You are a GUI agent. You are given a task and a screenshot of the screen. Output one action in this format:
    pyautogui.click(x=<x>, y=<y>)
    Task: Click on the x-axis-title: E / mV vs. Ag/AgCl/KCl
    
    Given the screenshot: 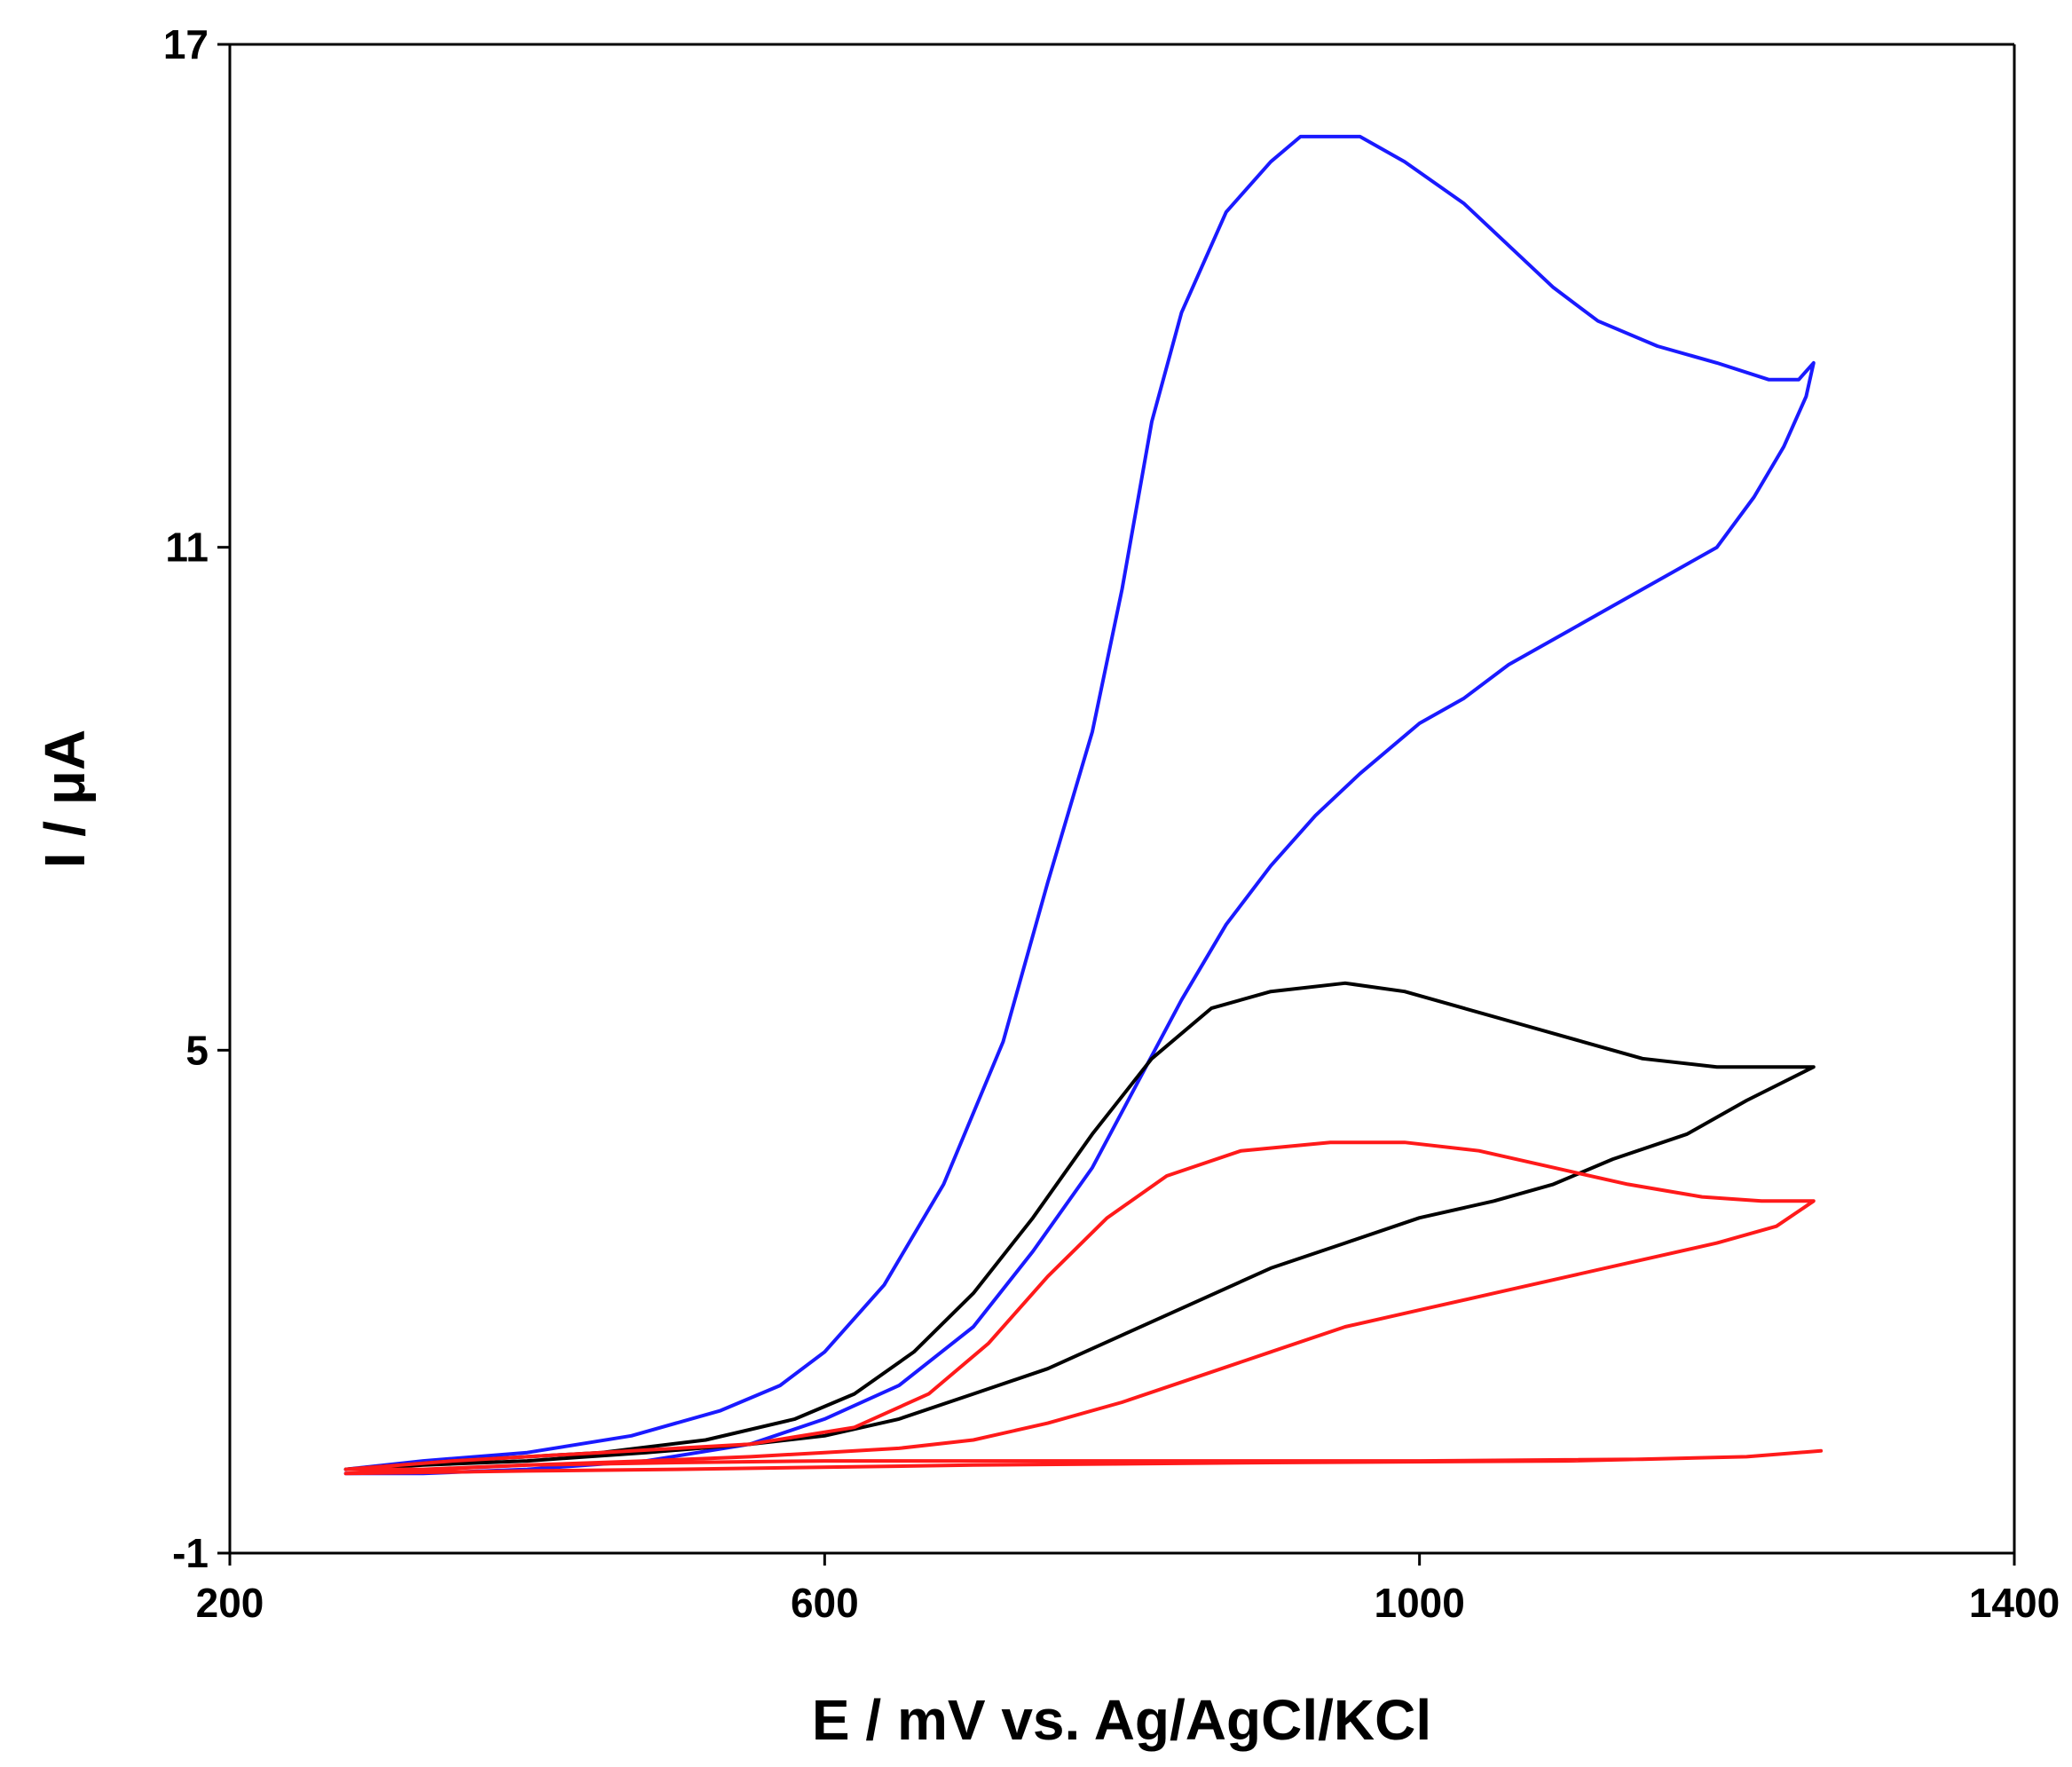 What is the action you would take?
    pyautogui.click(x=1122, y=1720)
    